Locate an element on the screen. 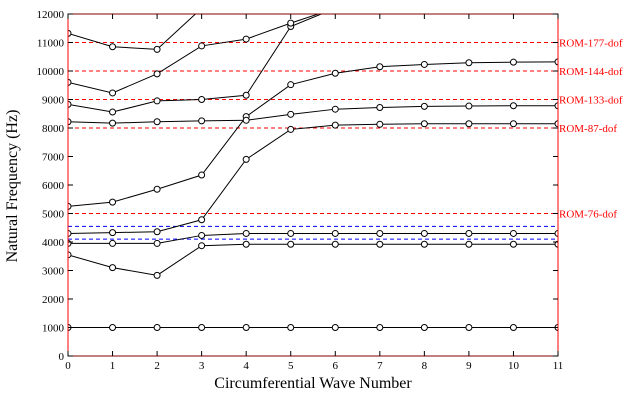  x-tick-label: 9 is located at coordinates (469, 366).